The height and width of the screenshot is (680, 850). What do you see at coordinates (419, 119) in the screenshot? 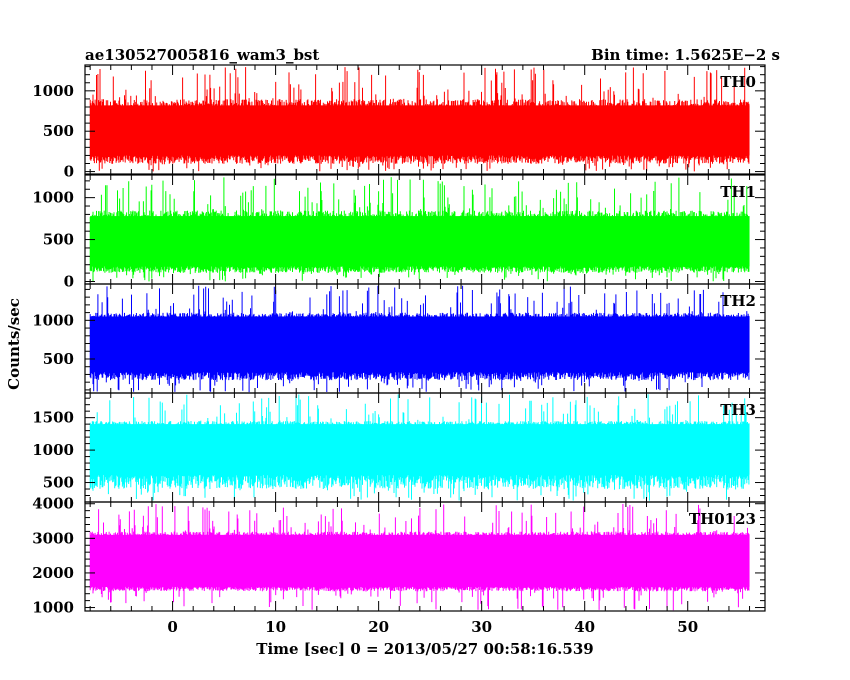
I see `series-trace-th0` at bounding box center [419, 119].